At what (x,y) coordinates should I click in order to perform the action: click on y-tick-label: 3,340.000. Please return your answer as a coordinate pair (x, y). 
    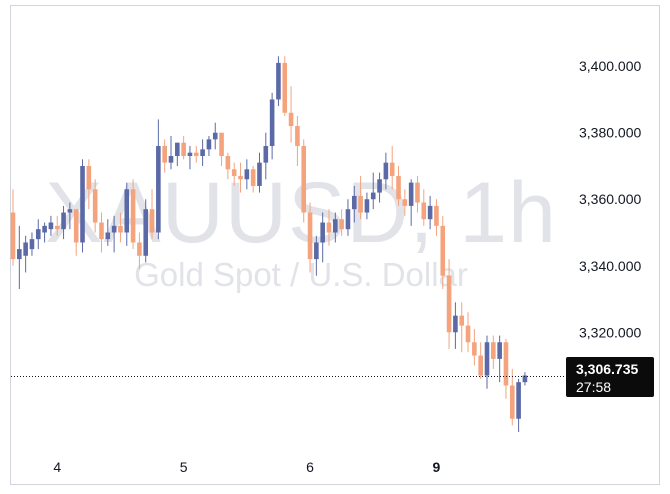
    Looking at the image, I should click on (610, 266).